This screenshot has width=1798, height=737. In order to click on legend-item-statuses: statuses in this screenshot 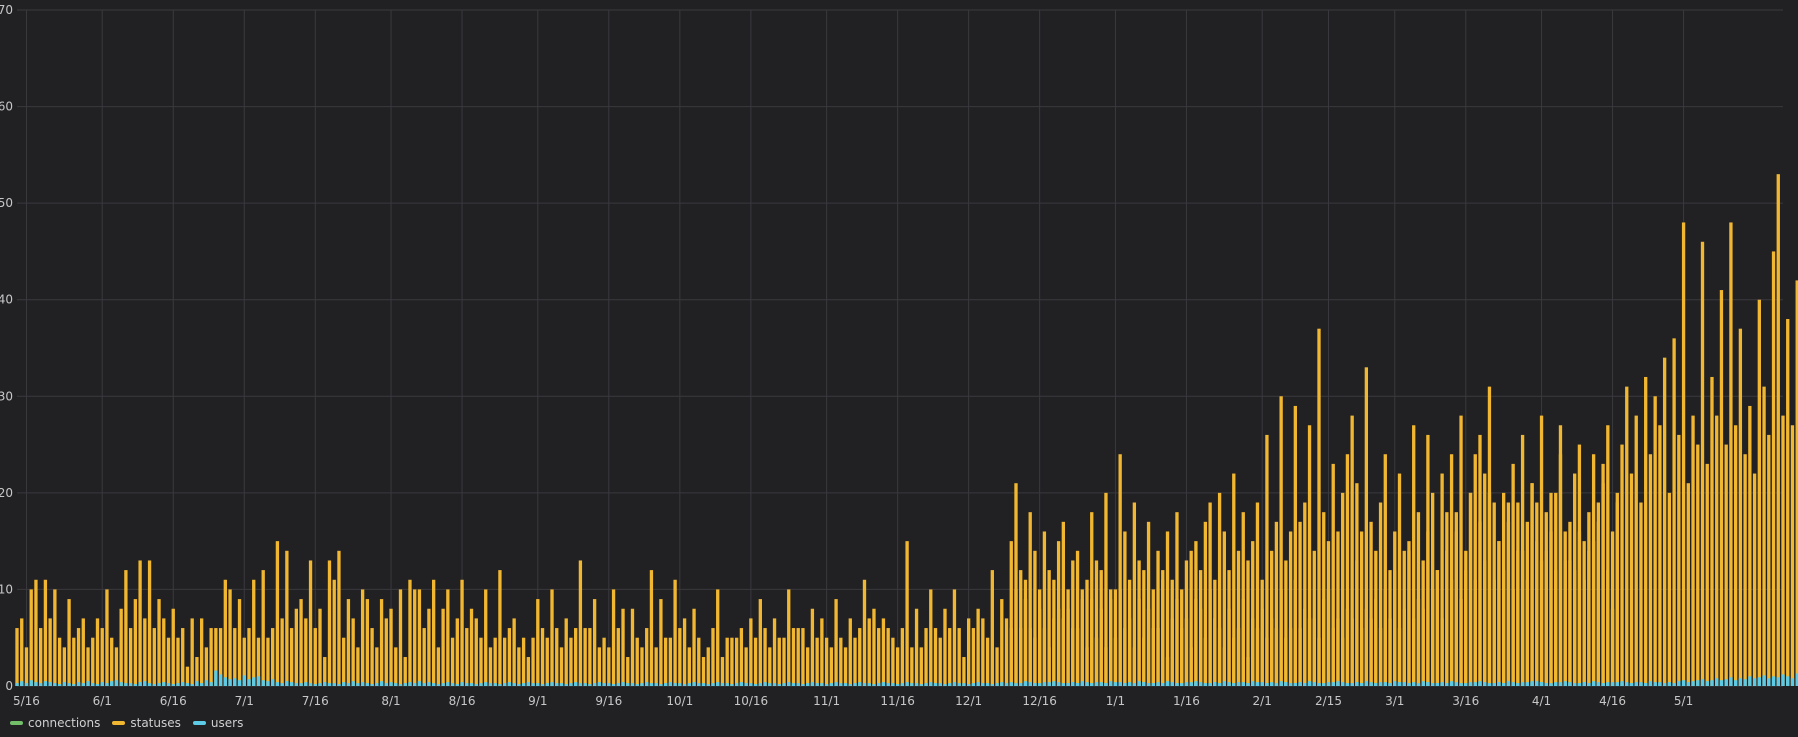, I will do `click(146, 723)`.